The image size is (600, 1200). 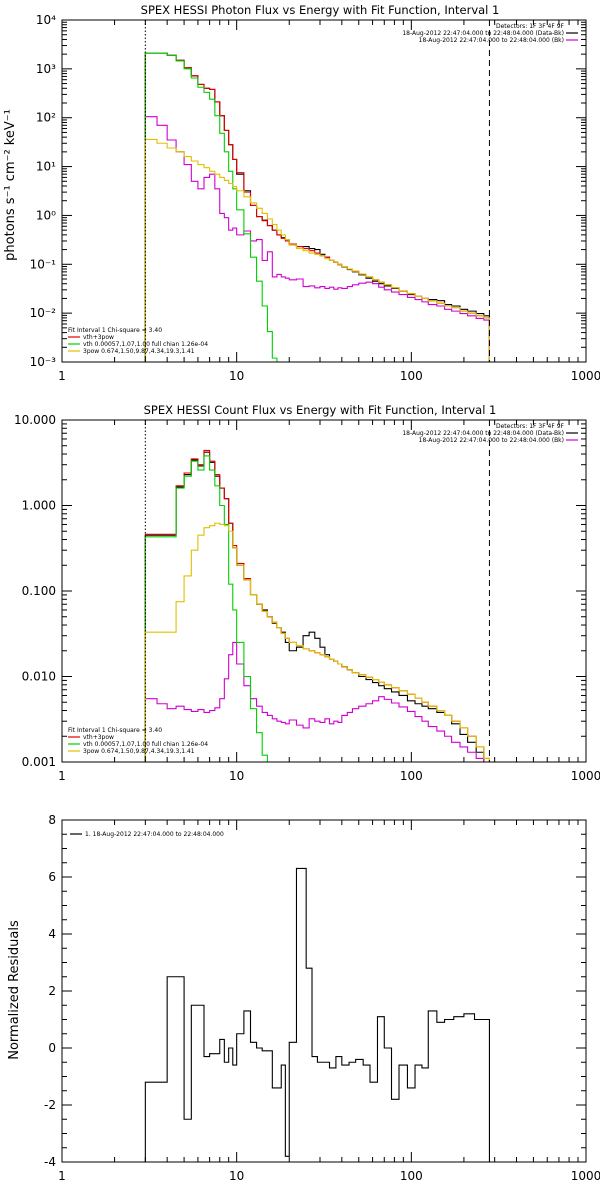 I want to click on count-flux-ytick-label: 0.001, so click(x=39, y=762).